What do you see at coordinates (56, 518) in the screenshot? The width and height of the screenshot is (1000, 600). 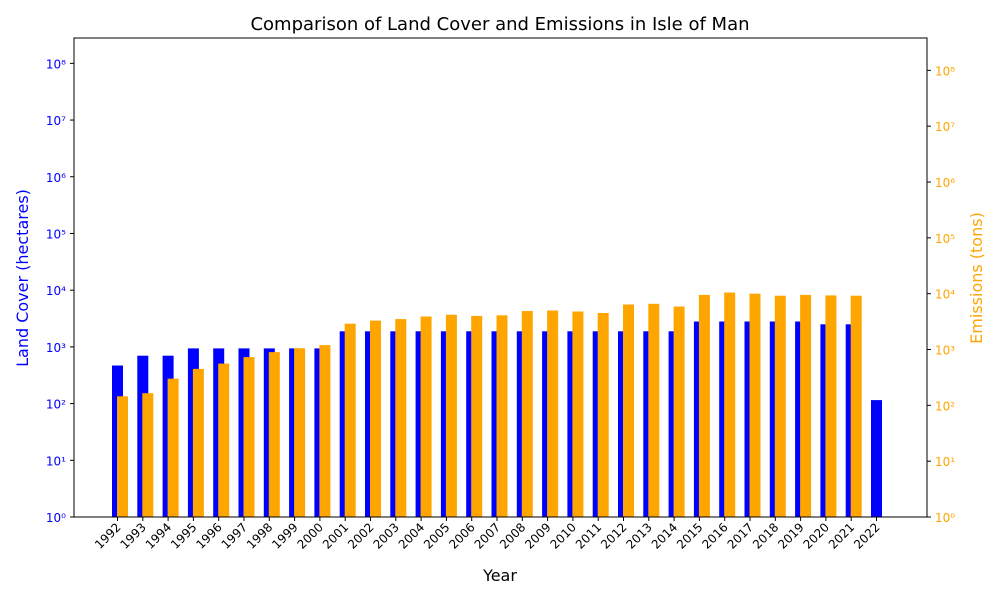 I see `left-y-tick-label: 10⁰` at bounding box center [56, 518].